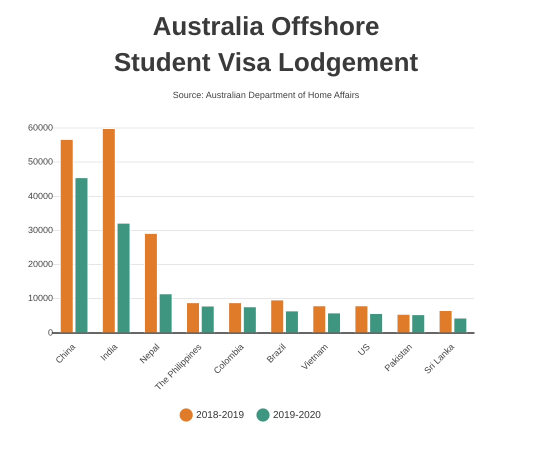  I want to click on chart-title: Australia Offshore Student Visa Lodgement, so click(266, 44).